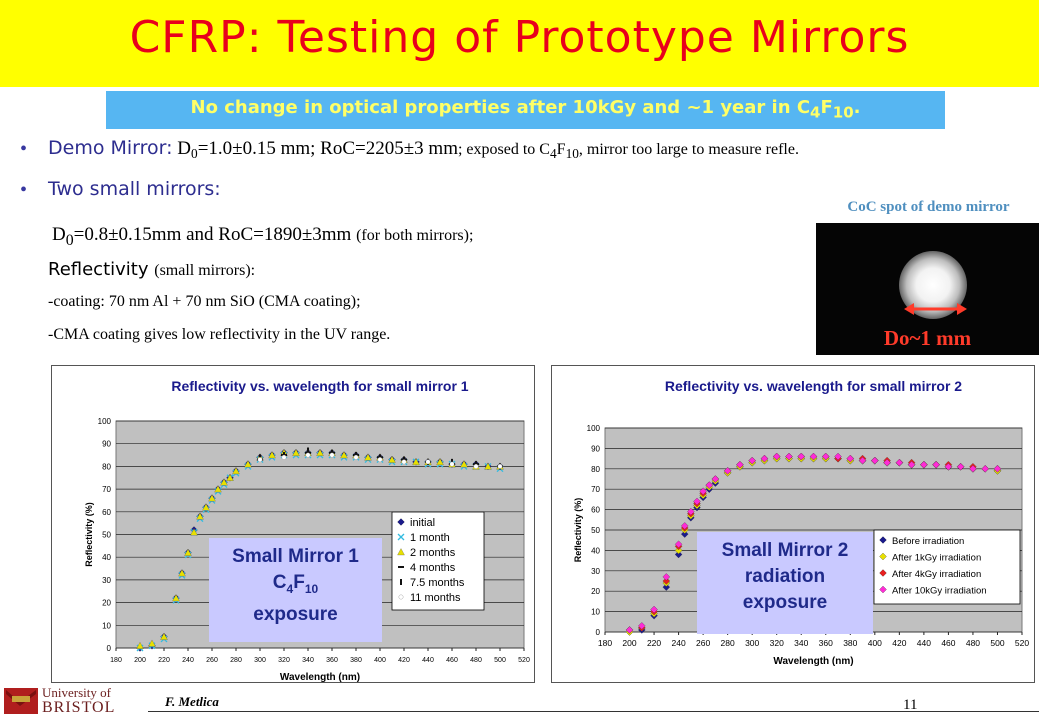 The height and width of the screenshot is (720, 1039). What do you see at coordinates (236, 660) in the screenshot?
I see `x-tick-label: 280` at bounding box center [236, 660].